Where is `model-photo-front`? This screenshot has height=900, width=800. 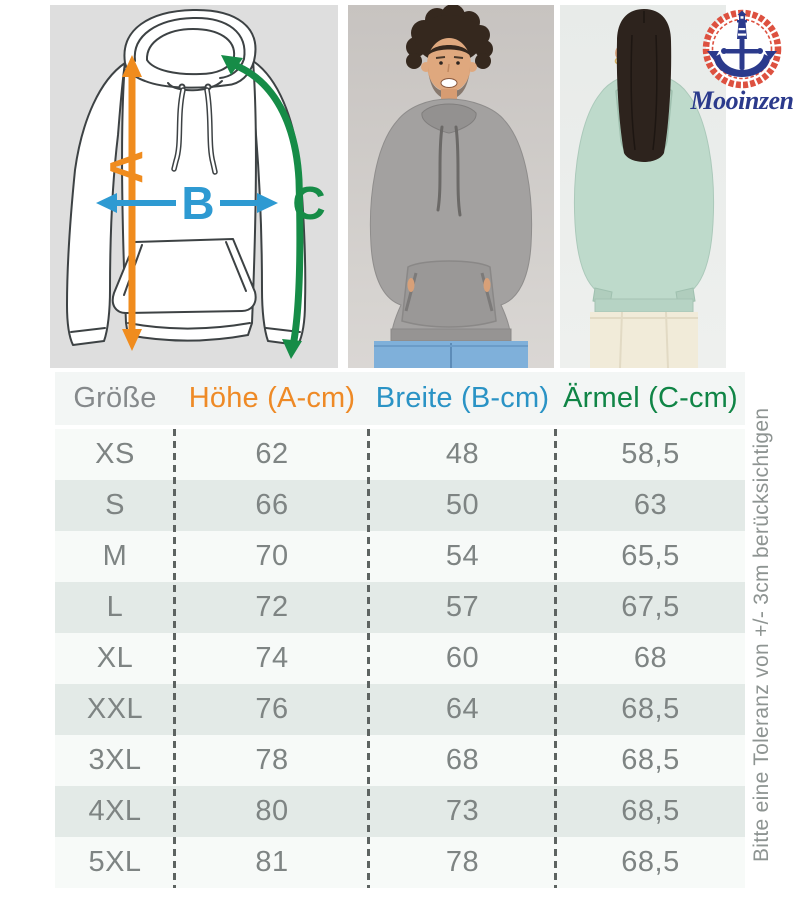
model-photo-front is located at coordinates (451, 186).